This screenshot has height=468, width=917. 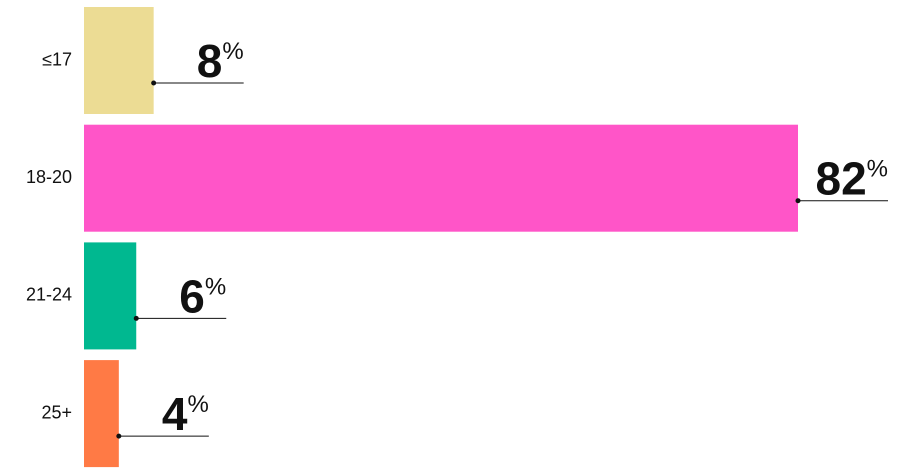 What do you see at coordinates (185, 414) in the screenshot?
I see `value-label: 4%` at bounding box center [185, 414].